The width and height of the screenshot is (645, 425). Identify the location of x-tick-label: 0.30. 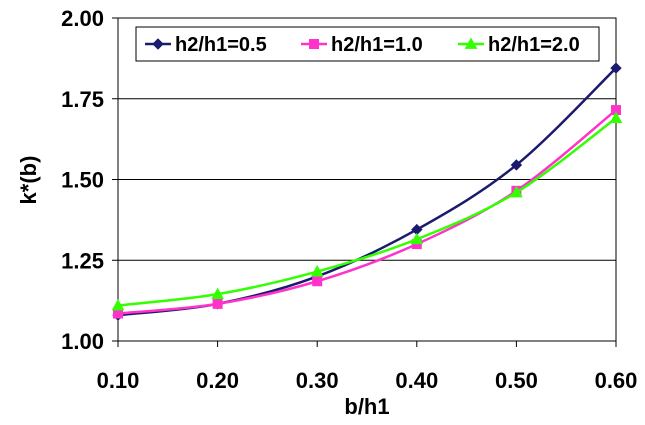
(317, 380).